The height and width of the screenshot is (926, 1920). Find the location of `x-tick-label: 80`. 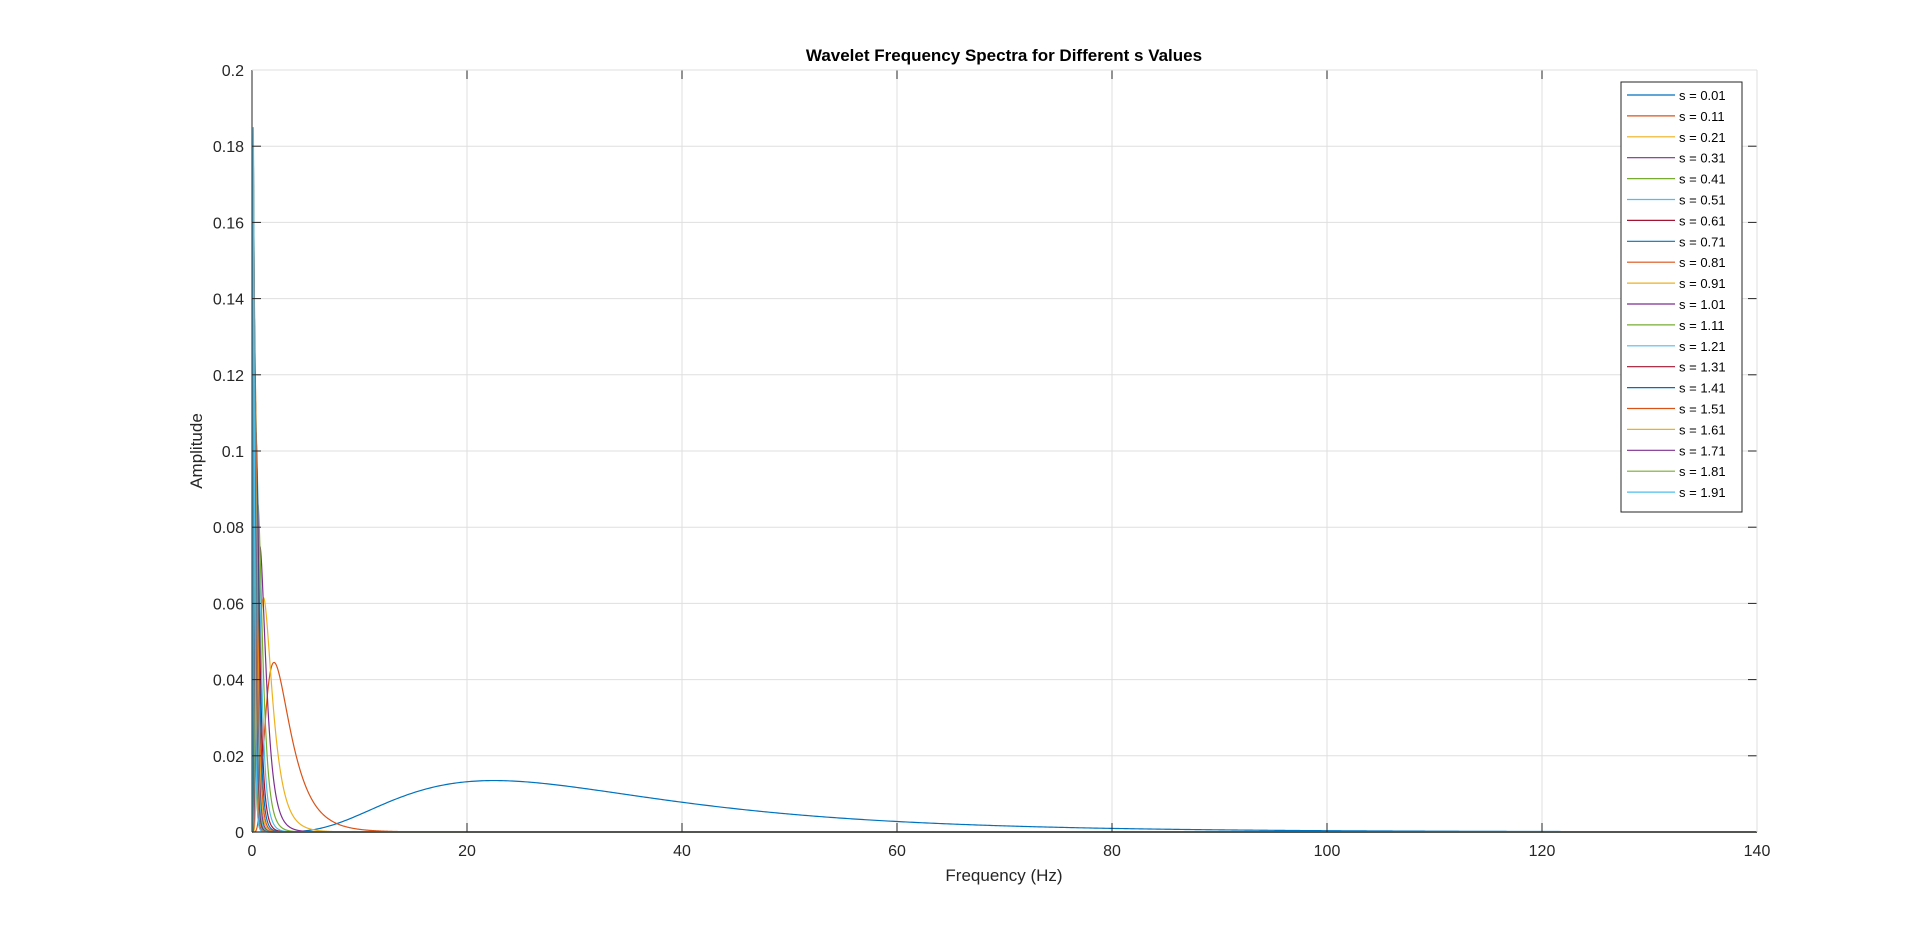

x-tick-label: 80 is located at coordinates (1112, 851).